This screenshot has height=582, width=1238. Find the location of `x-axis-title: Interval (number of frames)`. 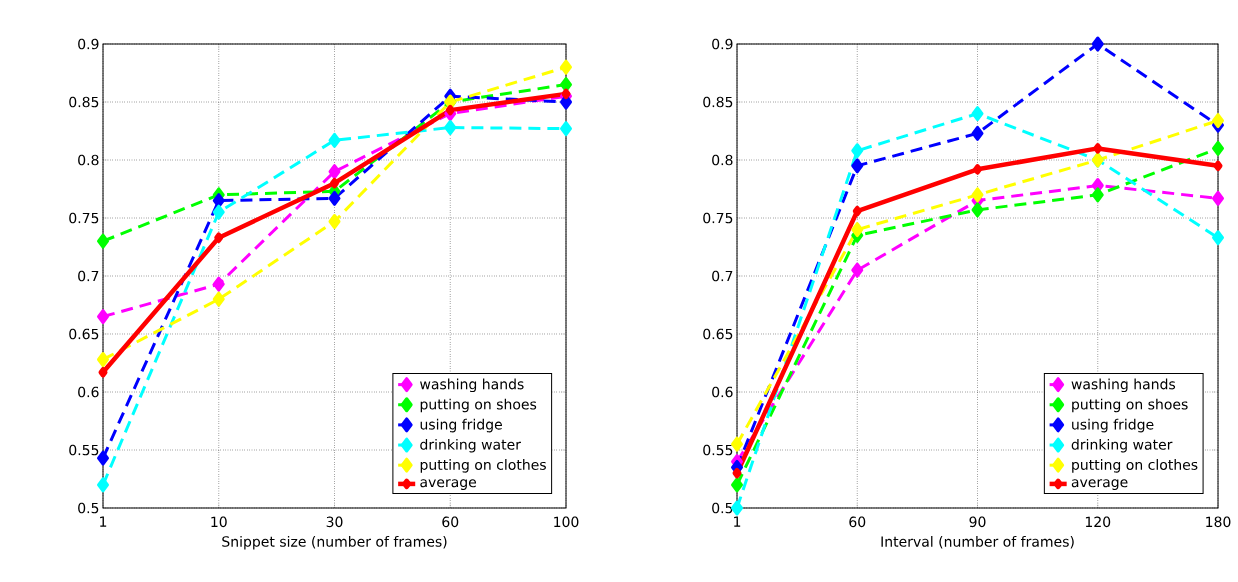

x-axis-title: Interval (number of frames) is located at coordinates (977, 542).